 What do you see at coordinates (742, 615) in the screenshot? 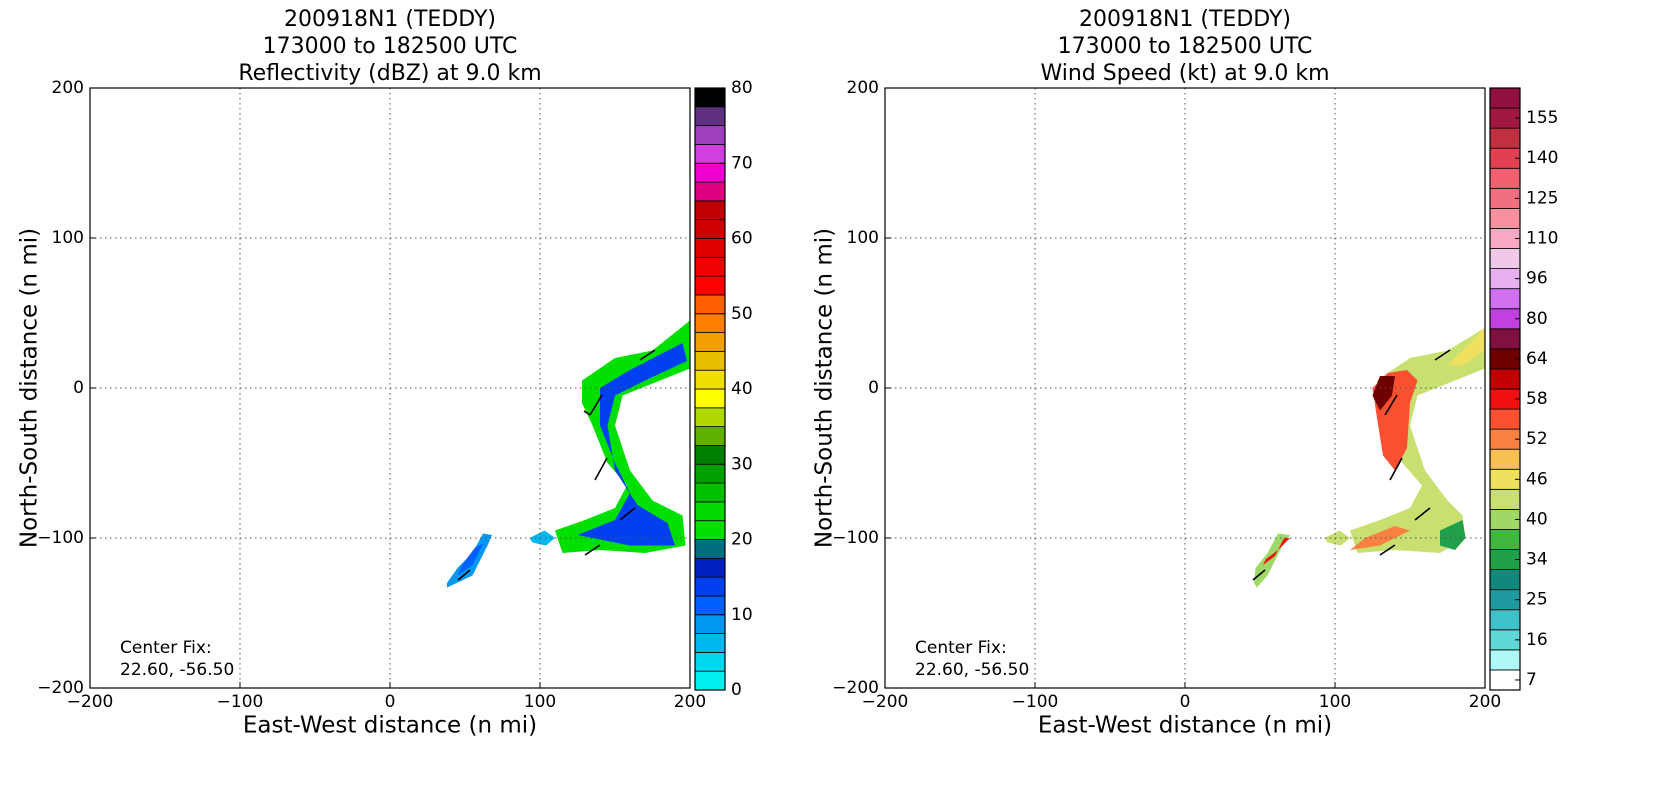
I see `colorbar-tick-label: 10` at bounding box center [742, 615].